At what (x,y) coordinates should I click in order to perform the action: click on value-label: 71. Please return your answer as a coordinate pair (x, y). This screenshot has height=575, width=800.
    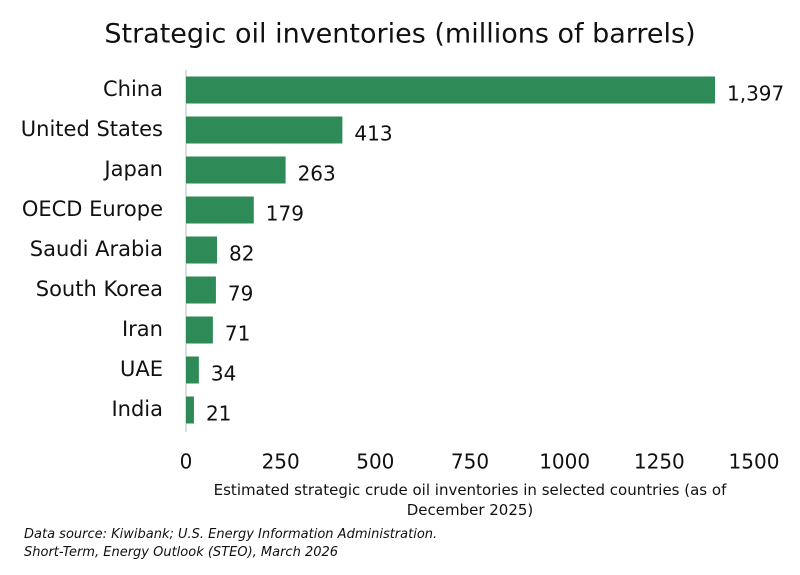
    Looking at the image, I should click on (237, 334).